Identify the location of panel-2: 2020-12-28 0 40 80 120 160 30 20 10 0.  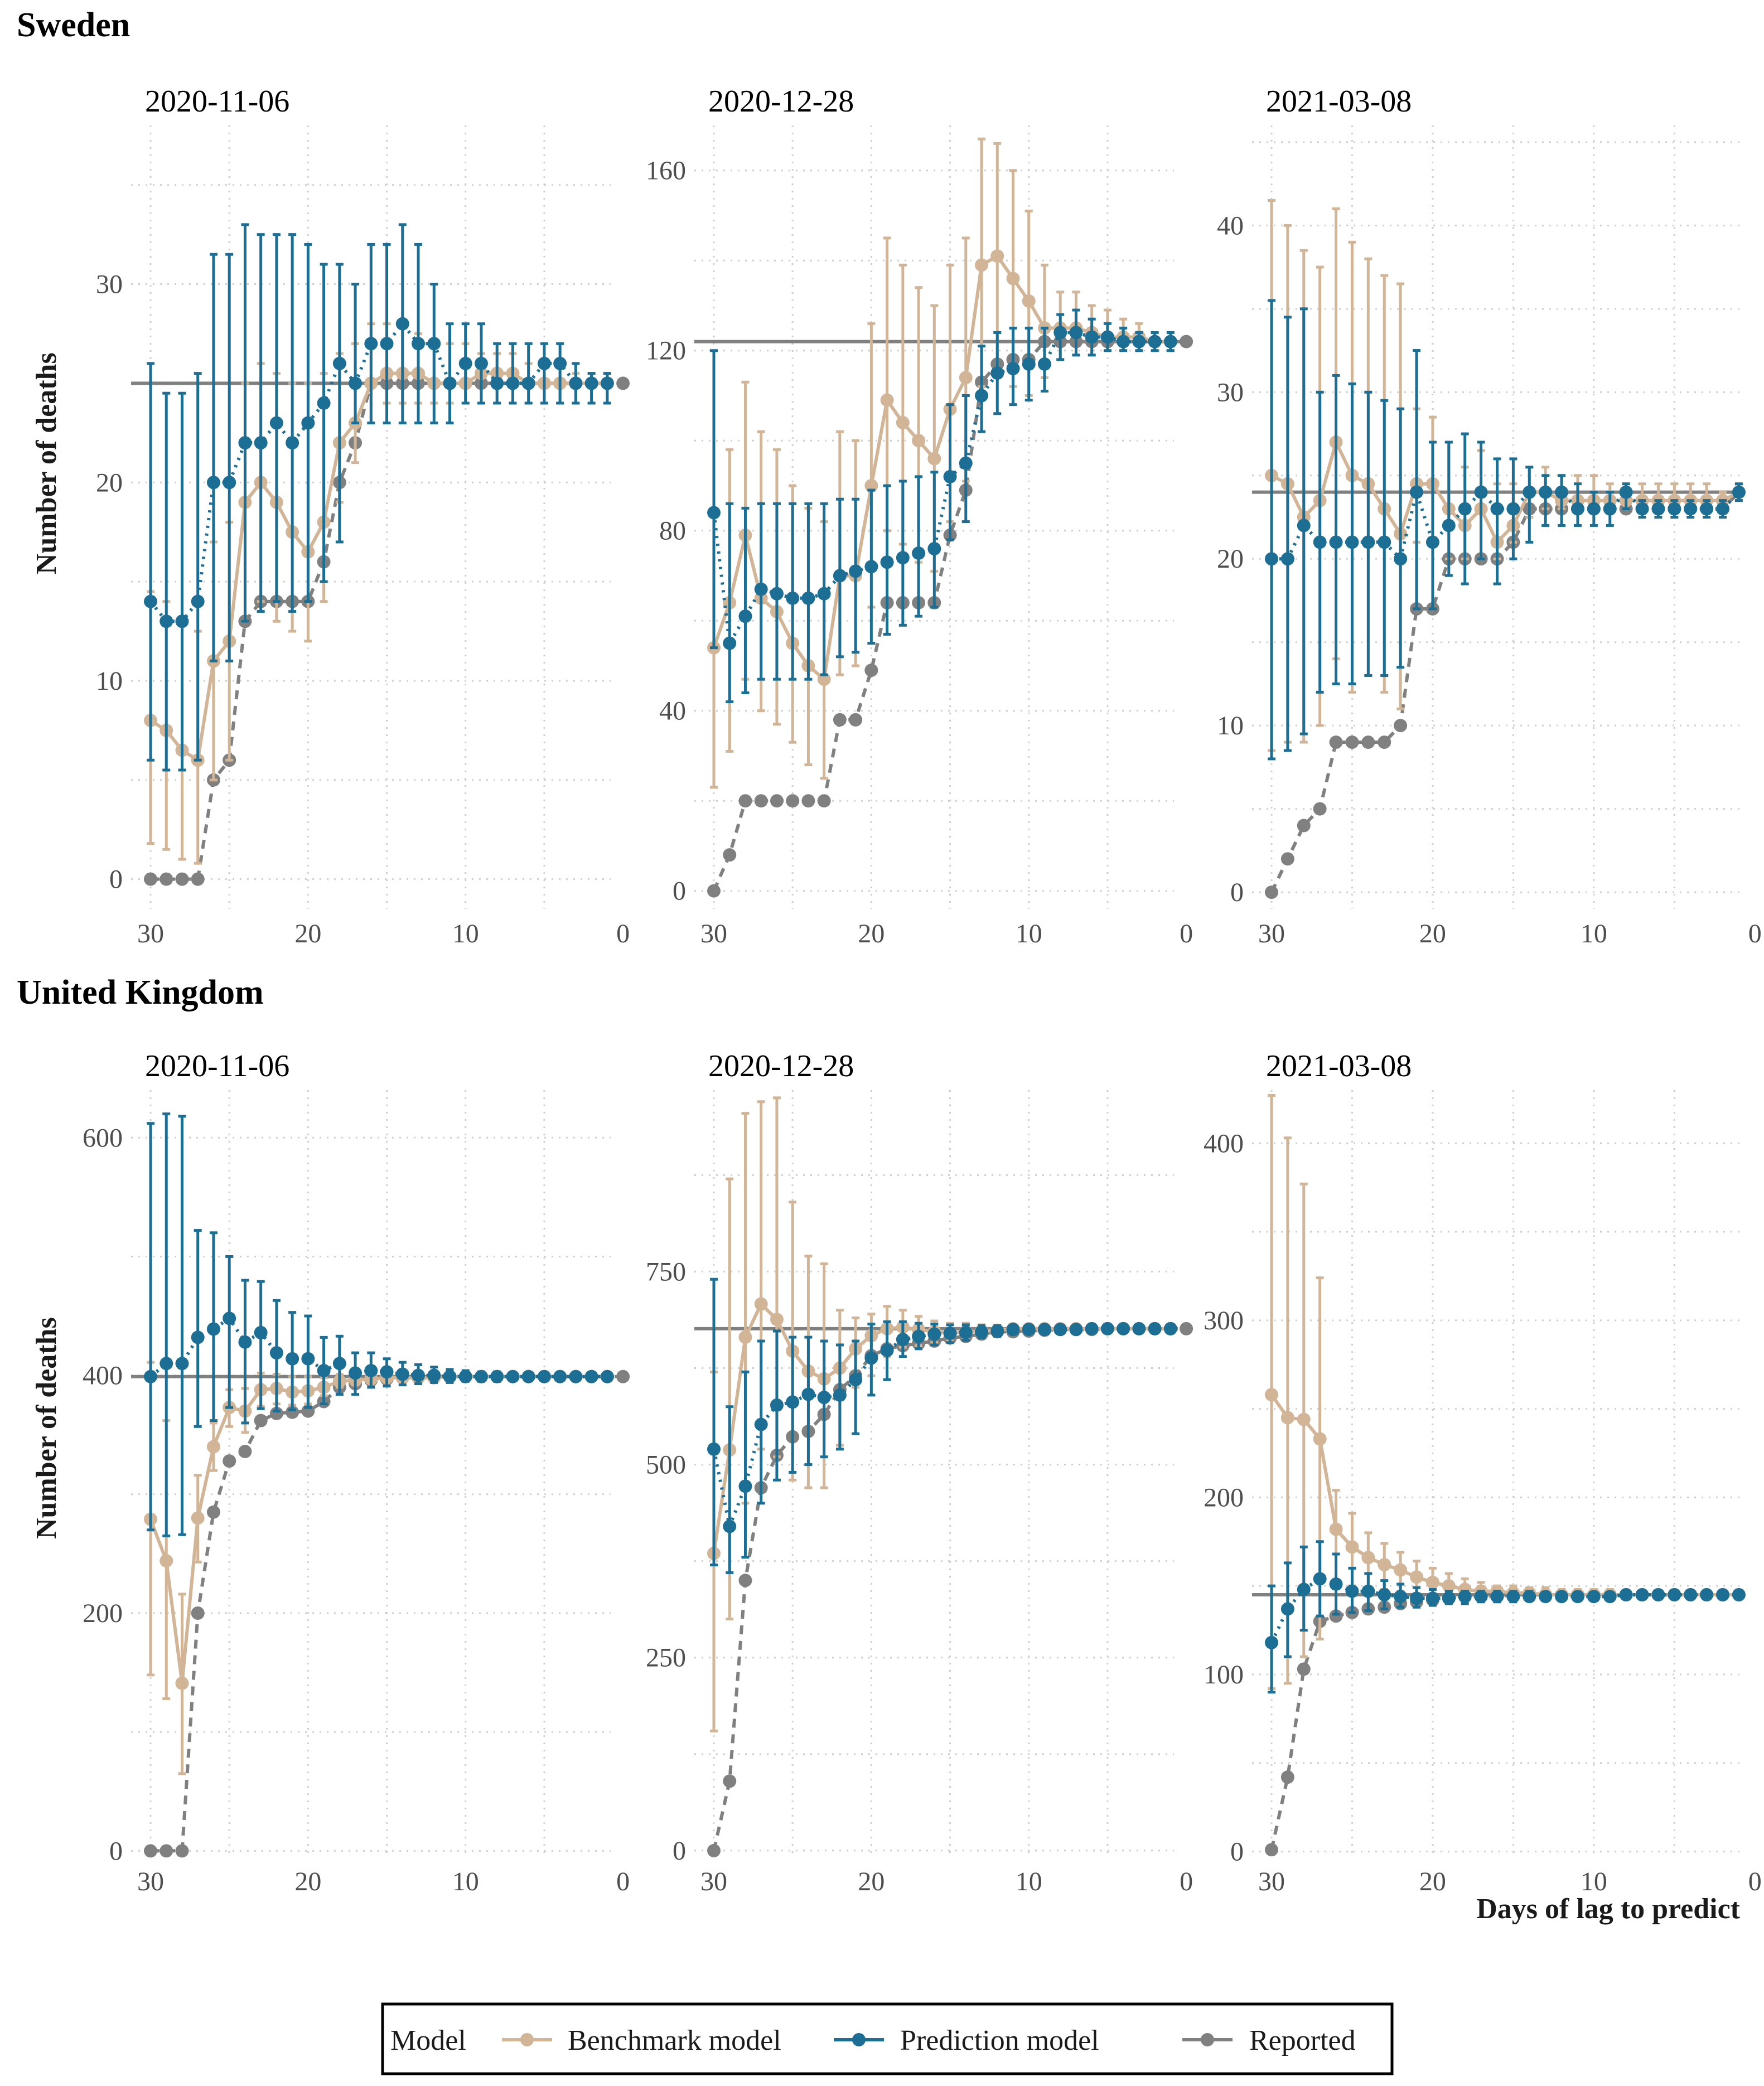
(919, 516).